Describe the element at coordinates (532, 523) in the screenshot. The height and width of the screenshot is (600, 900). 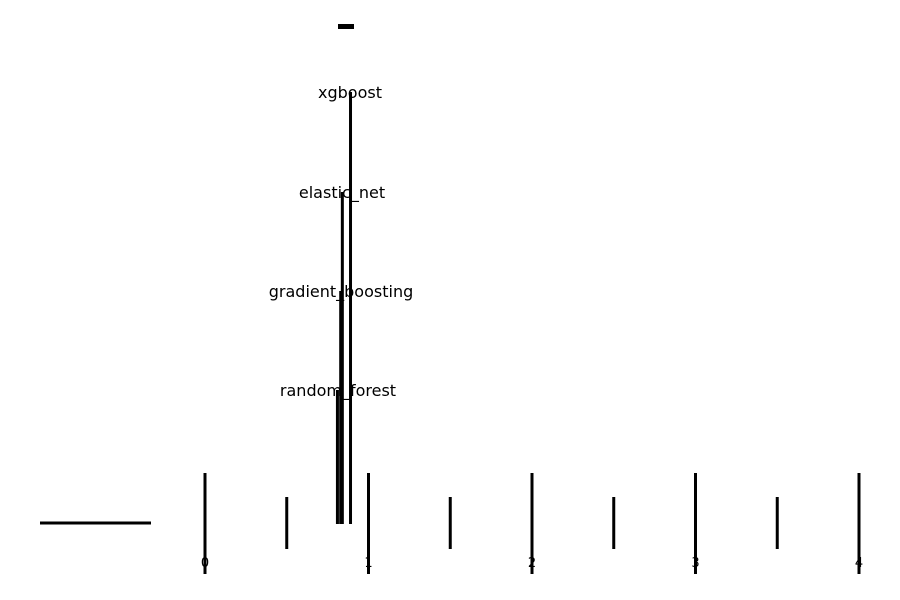
I see `axis-ticks: 0 1 2 3 4` at that location.